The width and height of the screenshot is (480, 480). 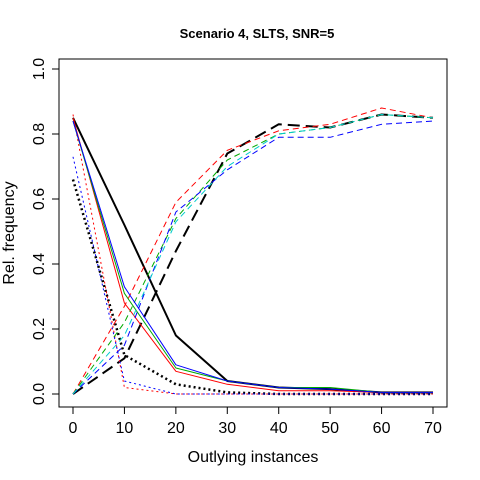 What do you see at coordinates (39, 329) in the screenshot?
I see `y-tick-label: 0.2` at bounding box center [39, 329].